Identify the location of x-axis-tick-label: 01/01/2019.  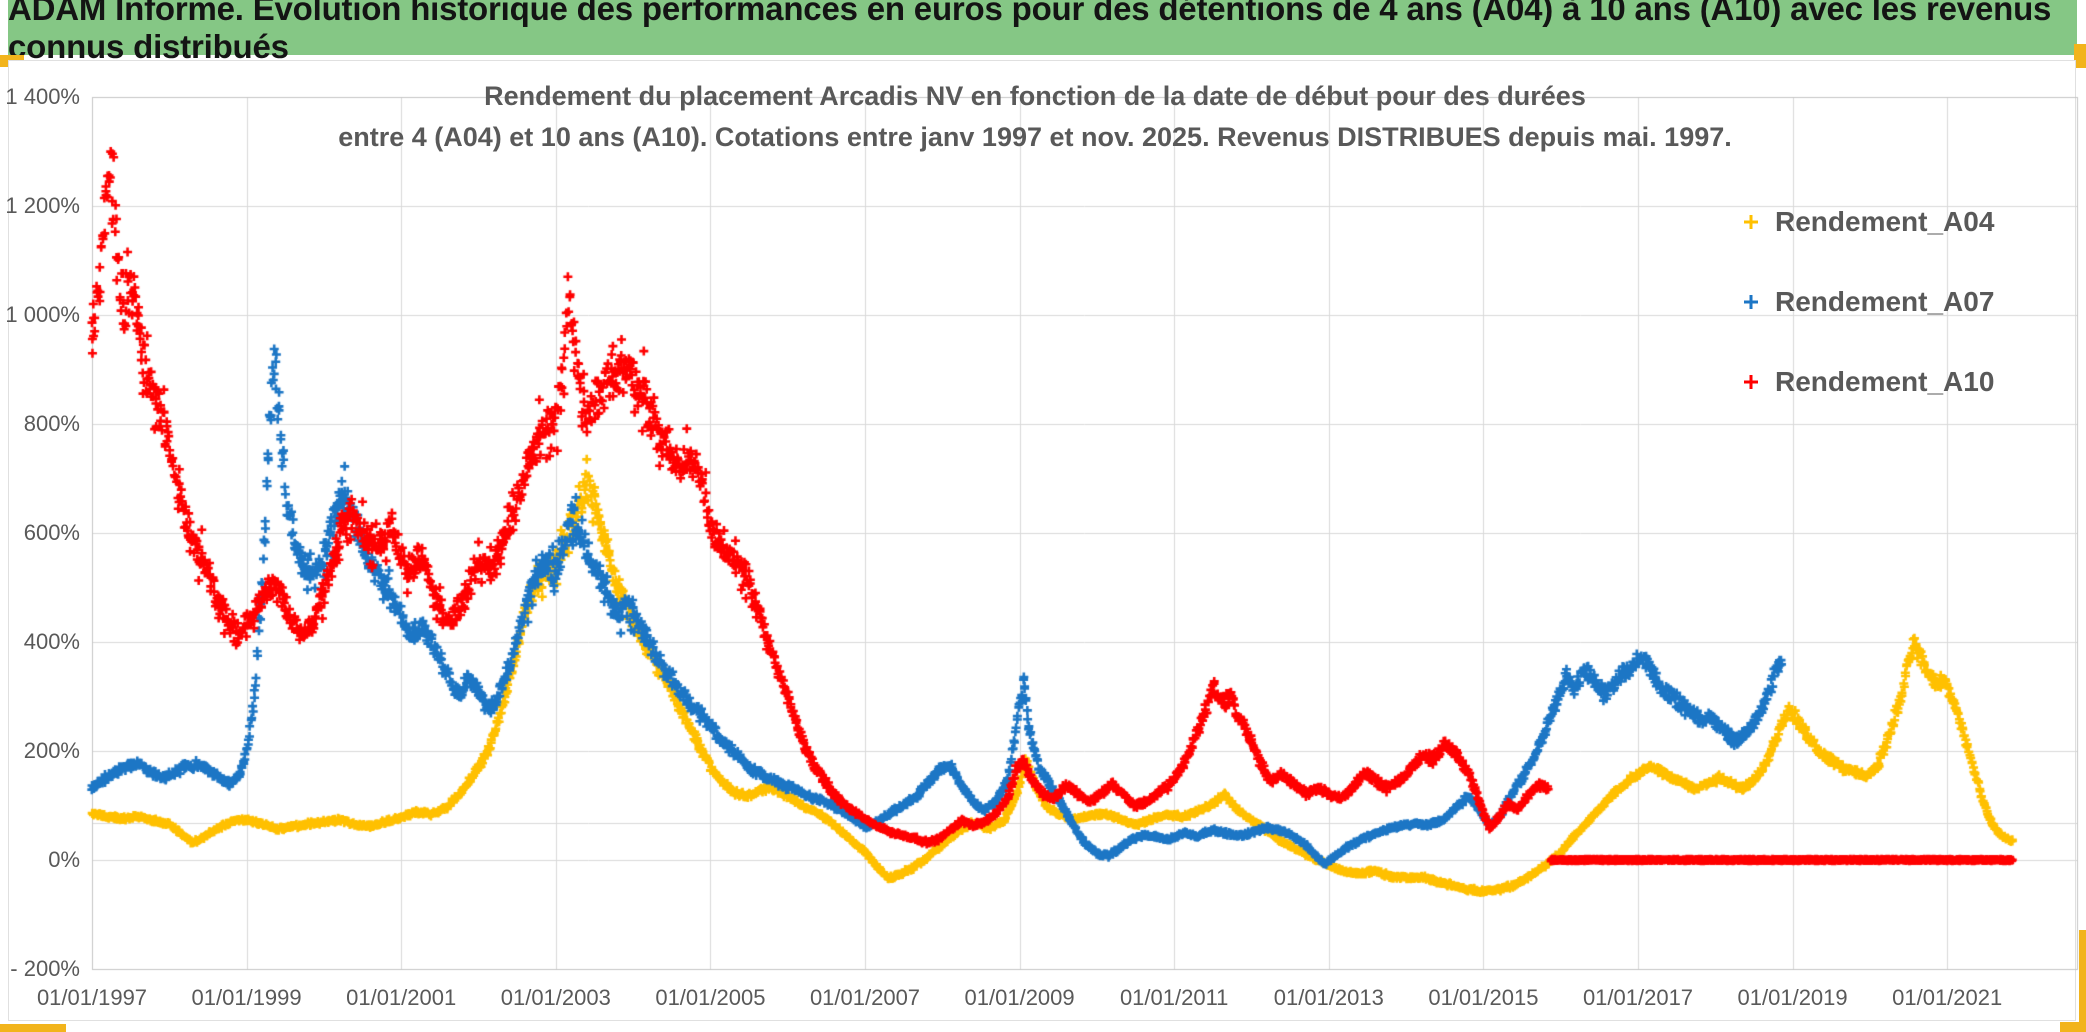
(1792, 997).